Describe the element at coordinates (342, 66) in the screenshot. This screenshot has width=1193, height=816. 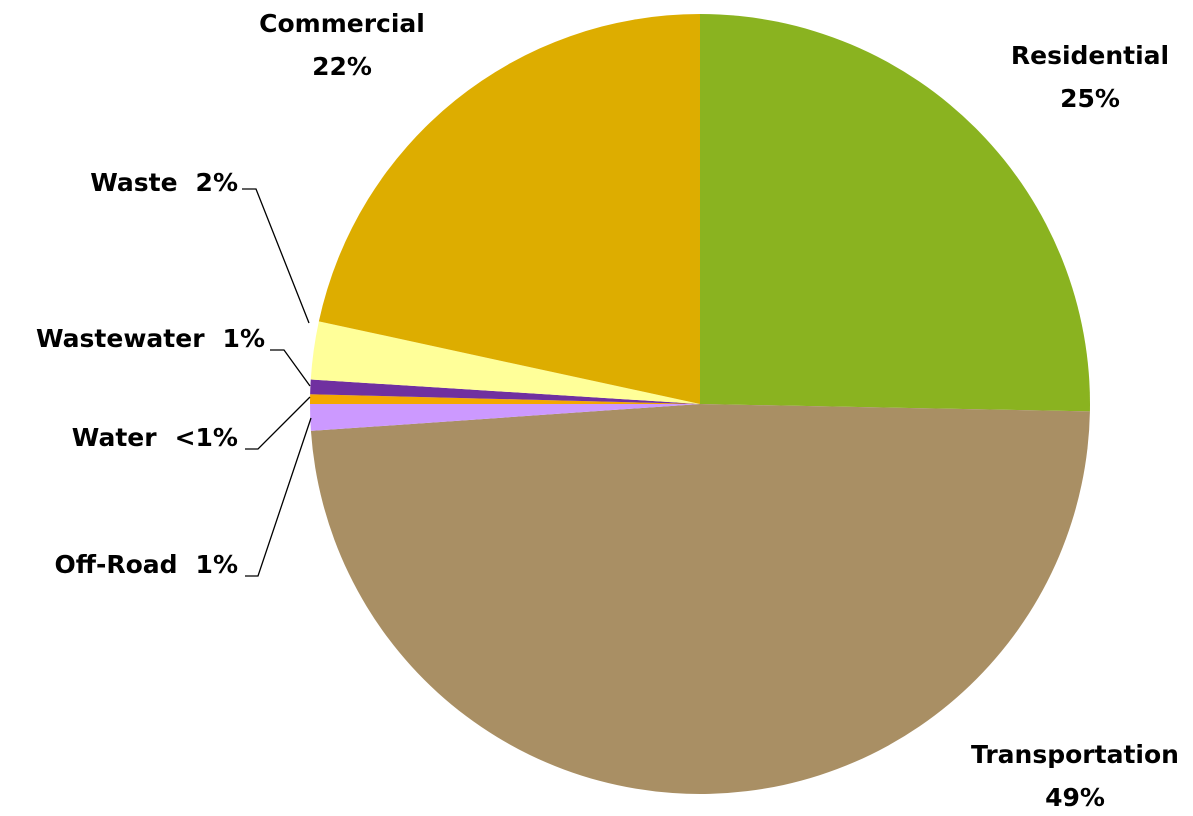
I see `slice-value-label: 22%` at that location.